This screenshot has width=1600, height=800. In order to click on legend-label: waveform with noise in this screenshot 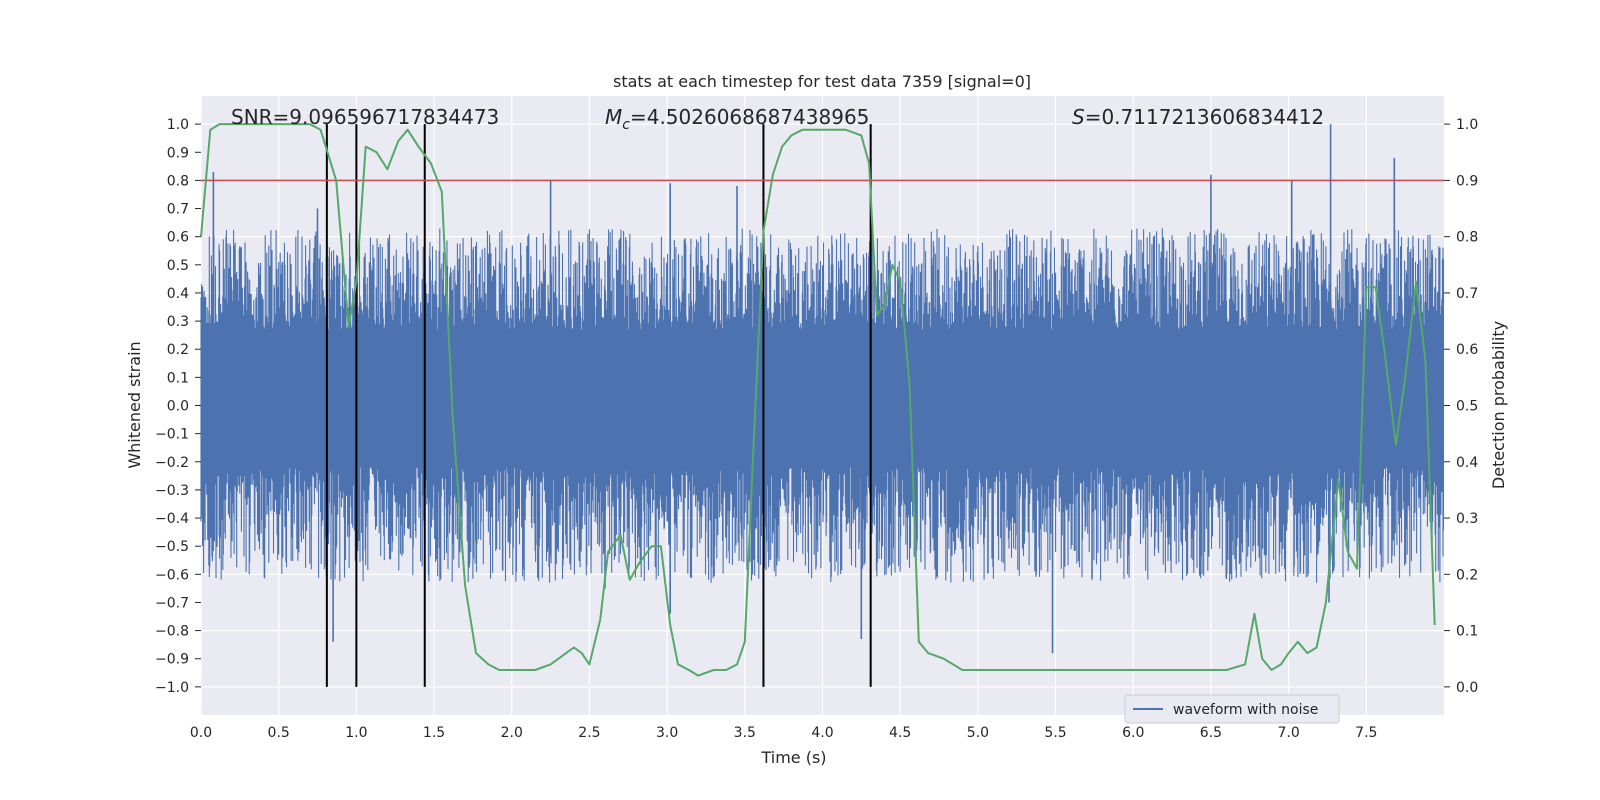, I will do `click(1245, 710)`.